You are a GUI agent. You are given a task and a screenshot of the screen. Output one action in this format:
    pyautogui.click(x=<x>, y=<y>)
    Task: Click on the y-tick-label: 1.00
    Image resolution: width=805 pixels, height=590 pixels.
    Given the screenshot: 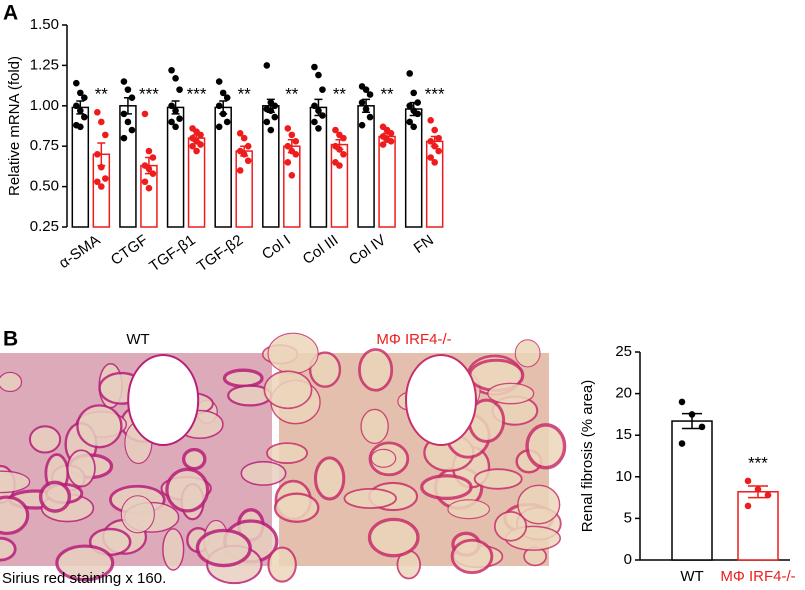 What is the action you would take?
    pyautogui.click(x=44, y=105)
    